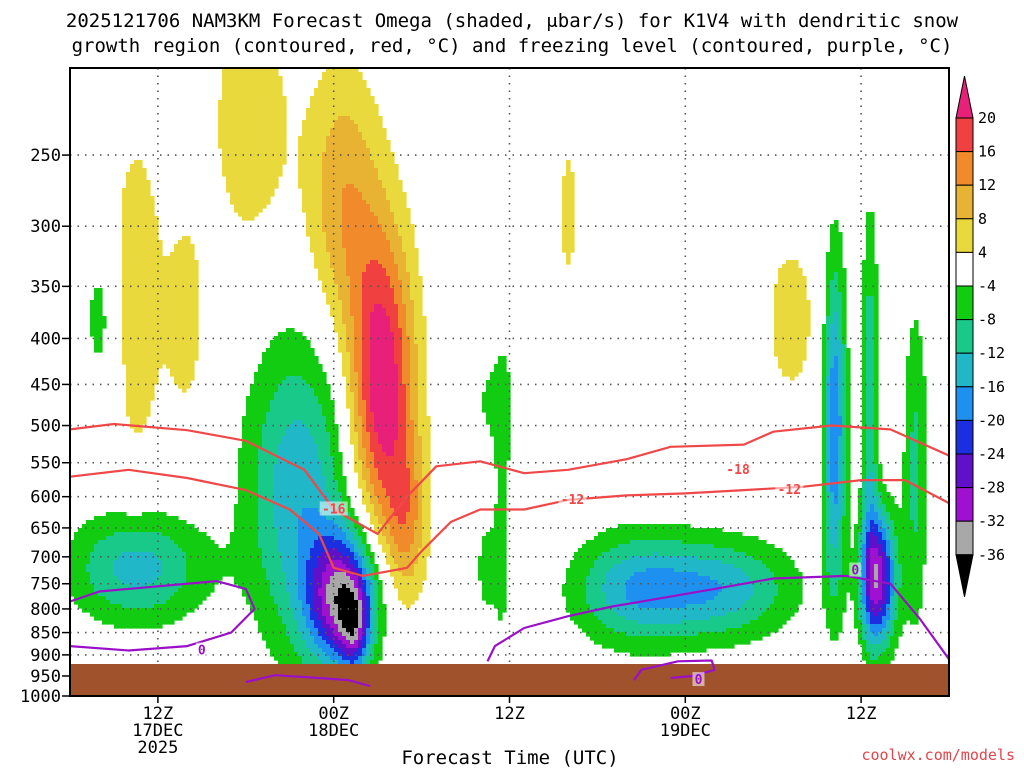  Describe the element at coordinates (964, 471) in the screenshot. I see `colorbar-swatch--28_-24` at that location.